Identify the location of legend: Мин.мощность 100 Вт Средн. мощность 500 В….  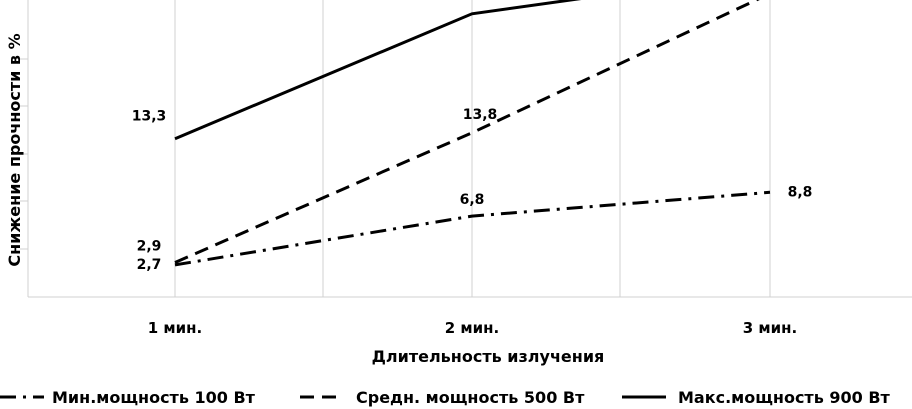
(445, 397).